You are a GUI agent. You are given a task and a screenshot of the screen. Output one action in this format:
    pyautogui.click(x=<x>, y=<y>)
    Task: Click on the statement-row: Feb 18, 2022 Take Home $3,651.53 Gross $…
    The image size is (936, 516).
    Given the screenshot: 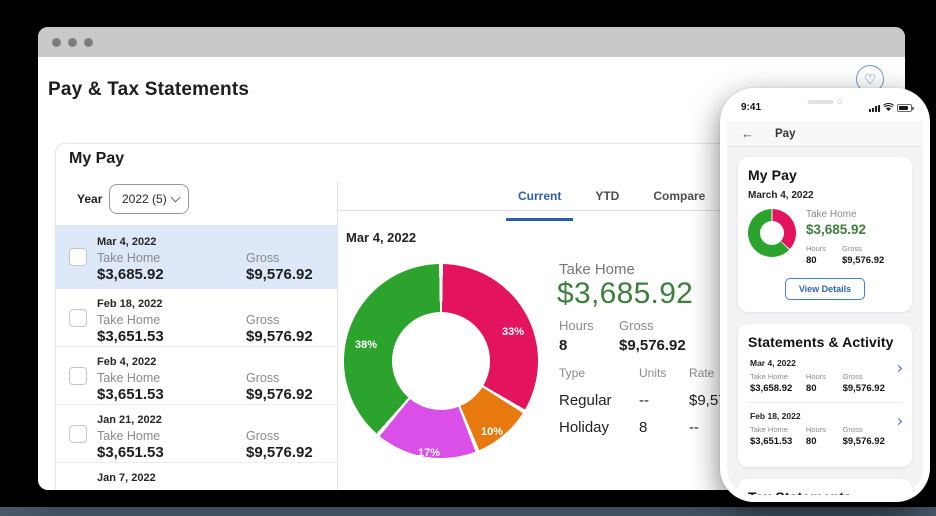 What is the action you would take?
    pyautogui.click(x=196, y=318)
    